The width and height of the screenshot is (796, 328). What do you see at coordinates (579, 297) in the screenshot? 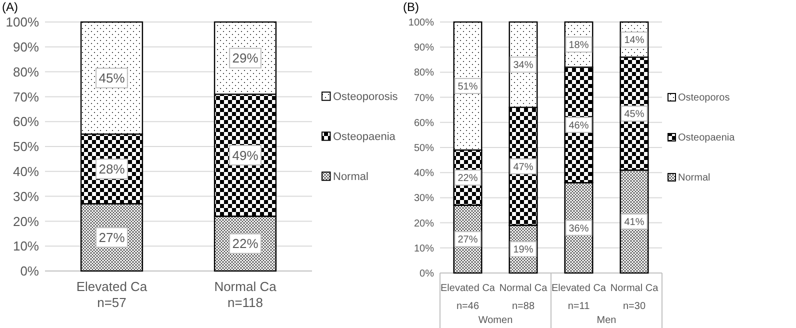
I see `x-tick-label: Elevated Ca n=11` at bounding box center [579, 297].